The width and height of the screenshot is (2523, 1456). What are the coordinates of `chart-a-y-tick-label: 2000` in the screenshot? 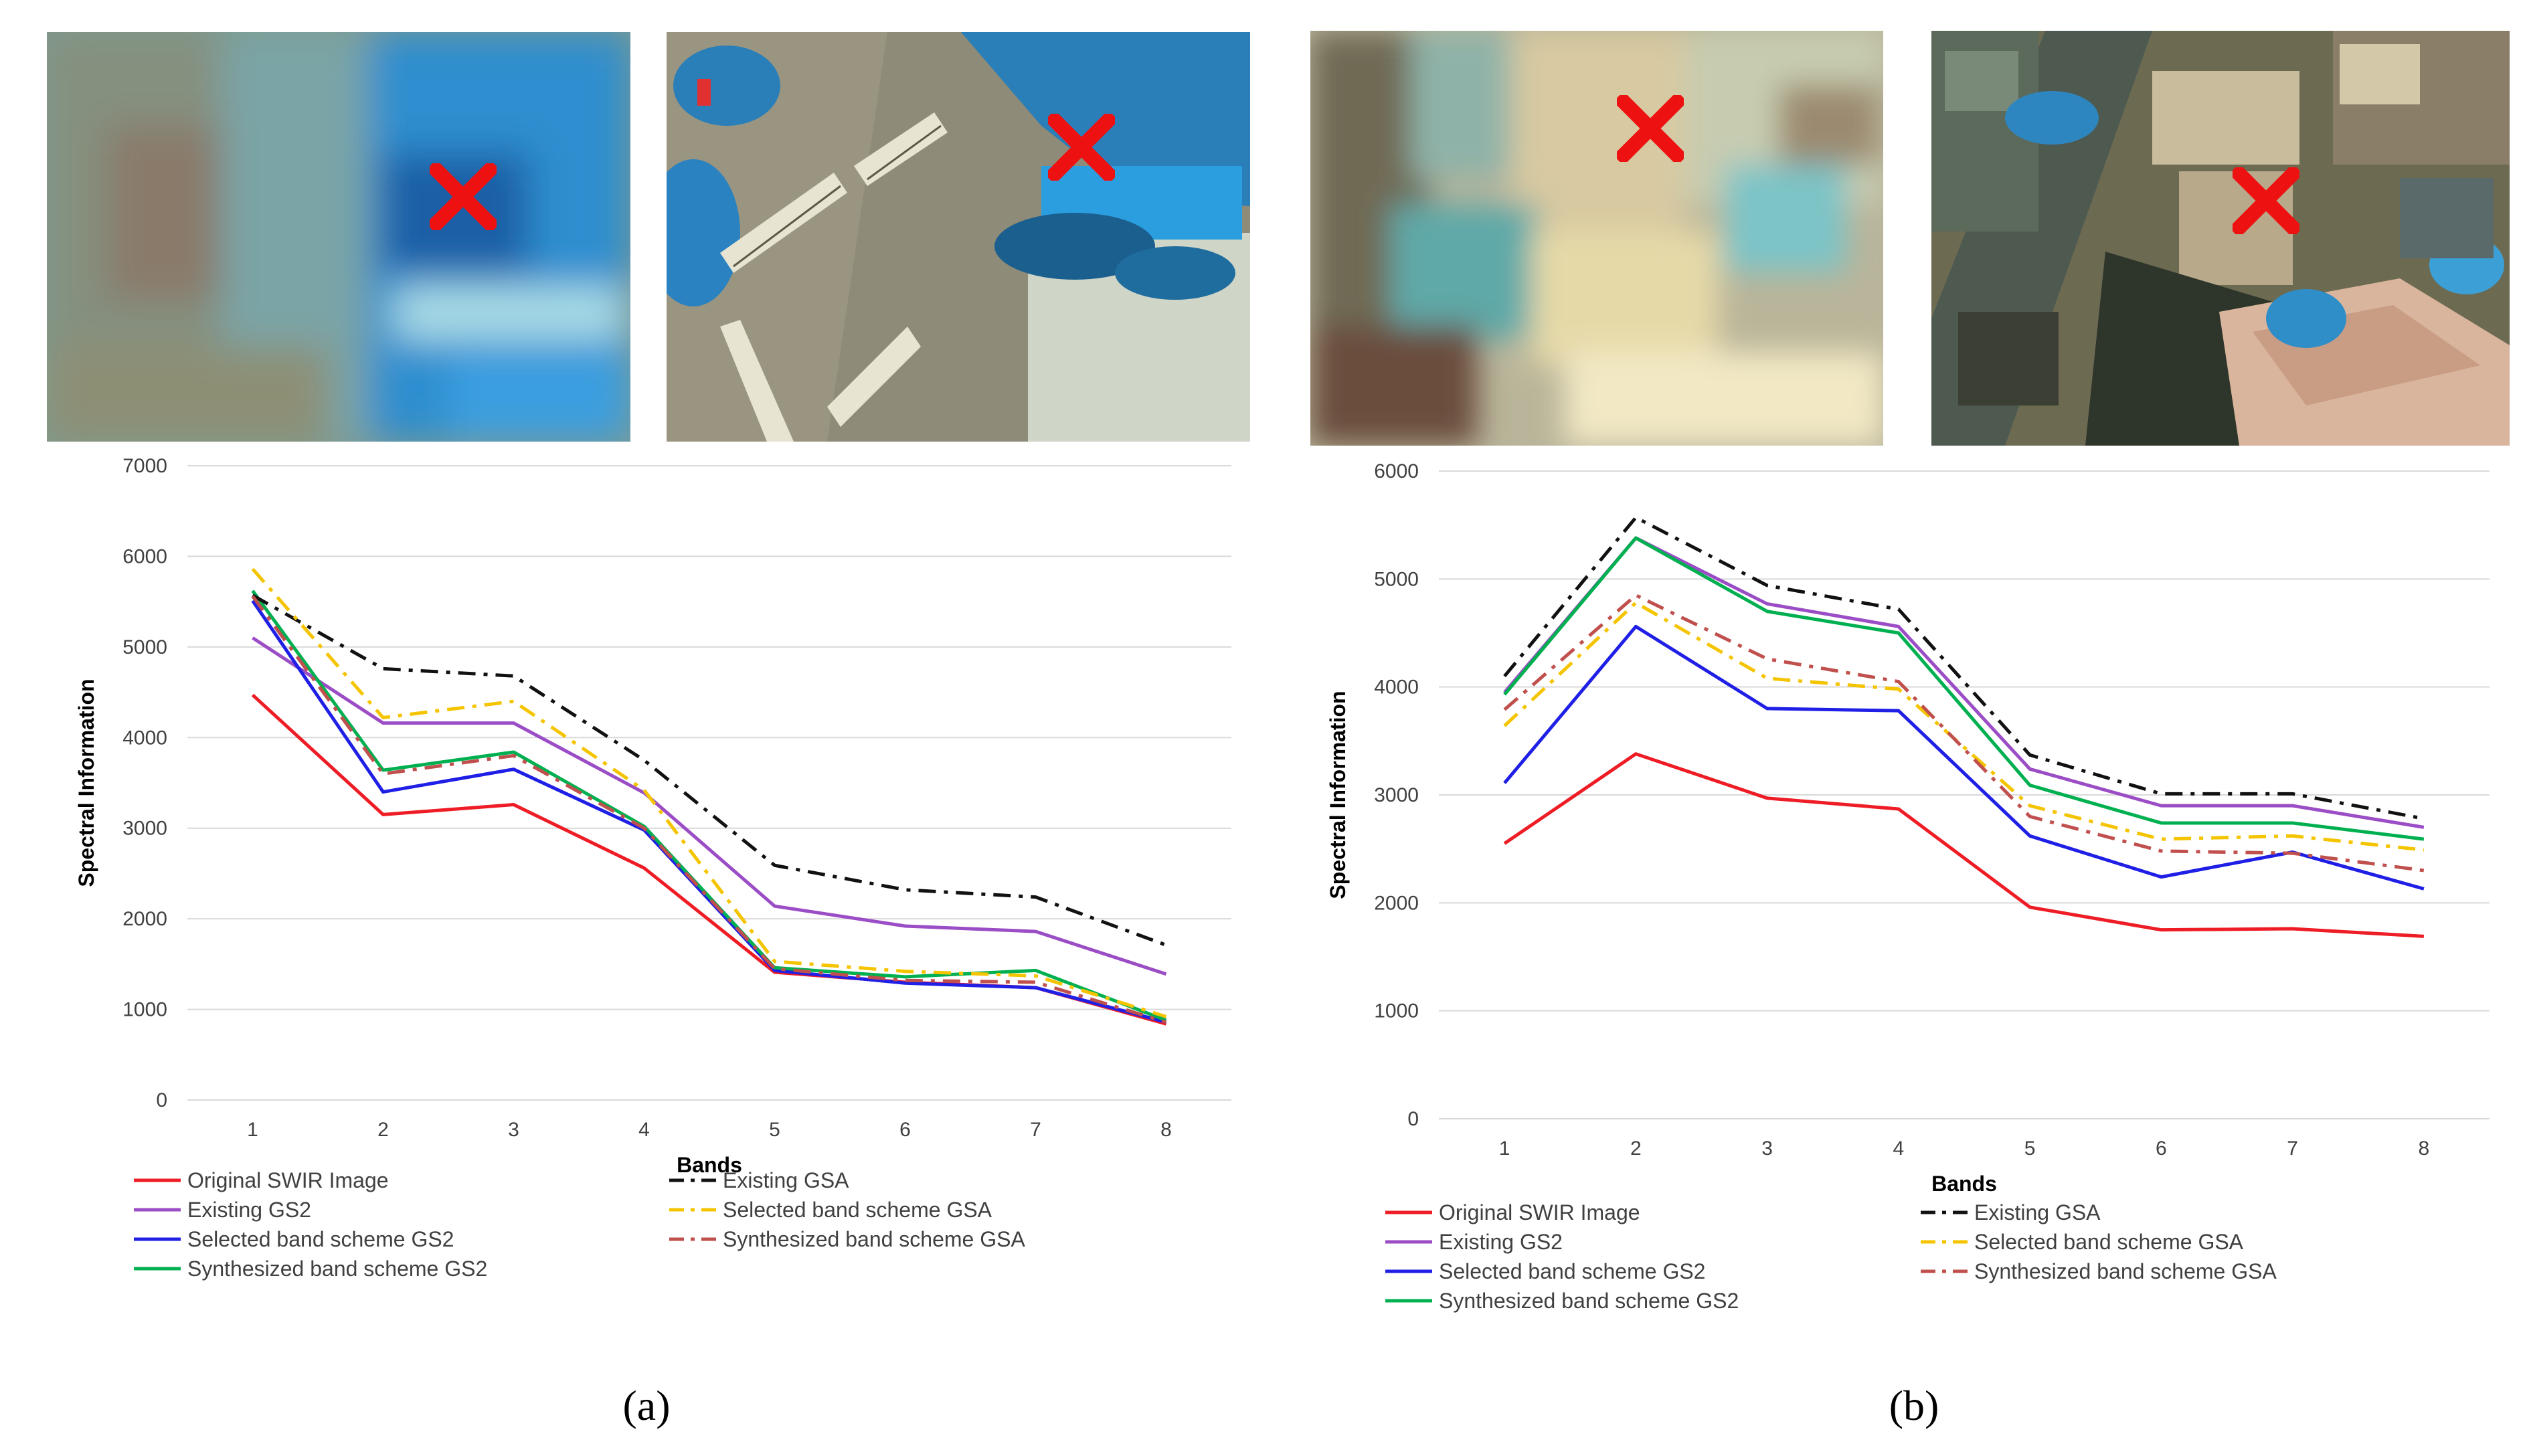 It's located at (144, 919).